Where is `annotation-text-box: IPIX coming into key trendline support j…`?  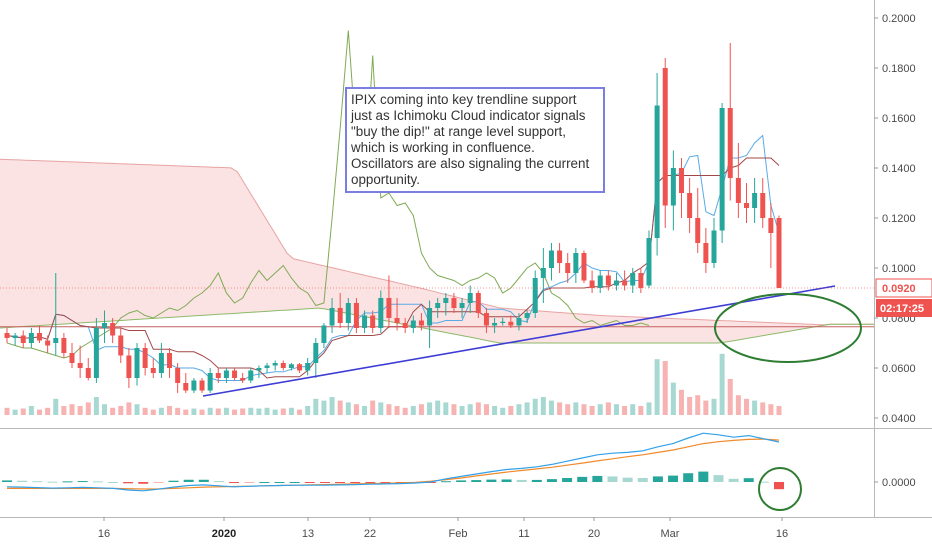
annotation-text-box: IPIX coming into key trendline support j… is located at coordinates (475, 140).